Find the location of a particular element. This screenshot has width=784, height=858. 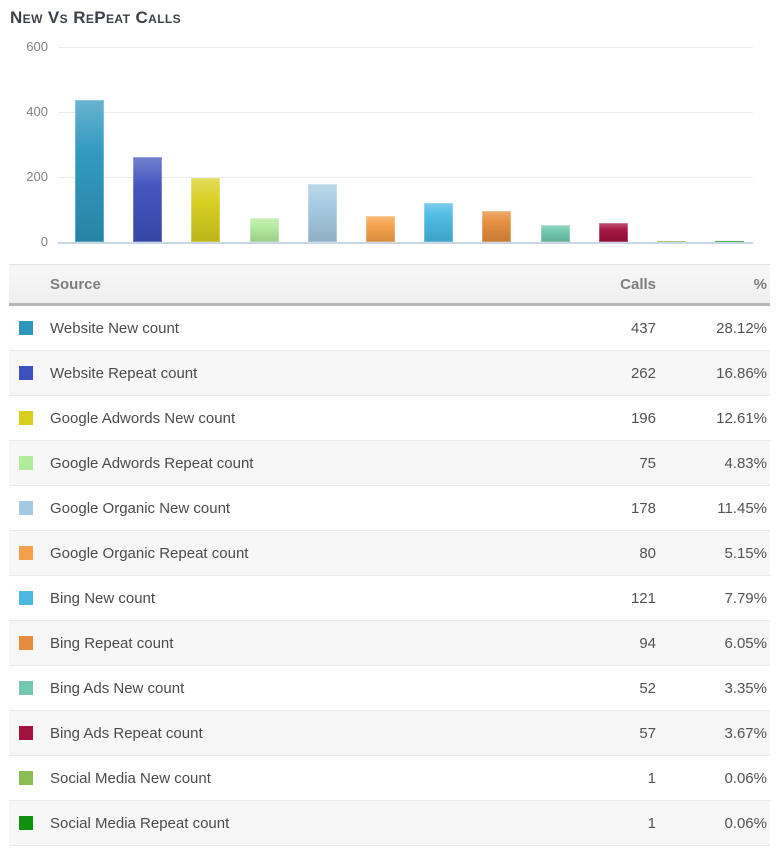

source-label: Bing Repeat count is located at coordinates (112, 643).